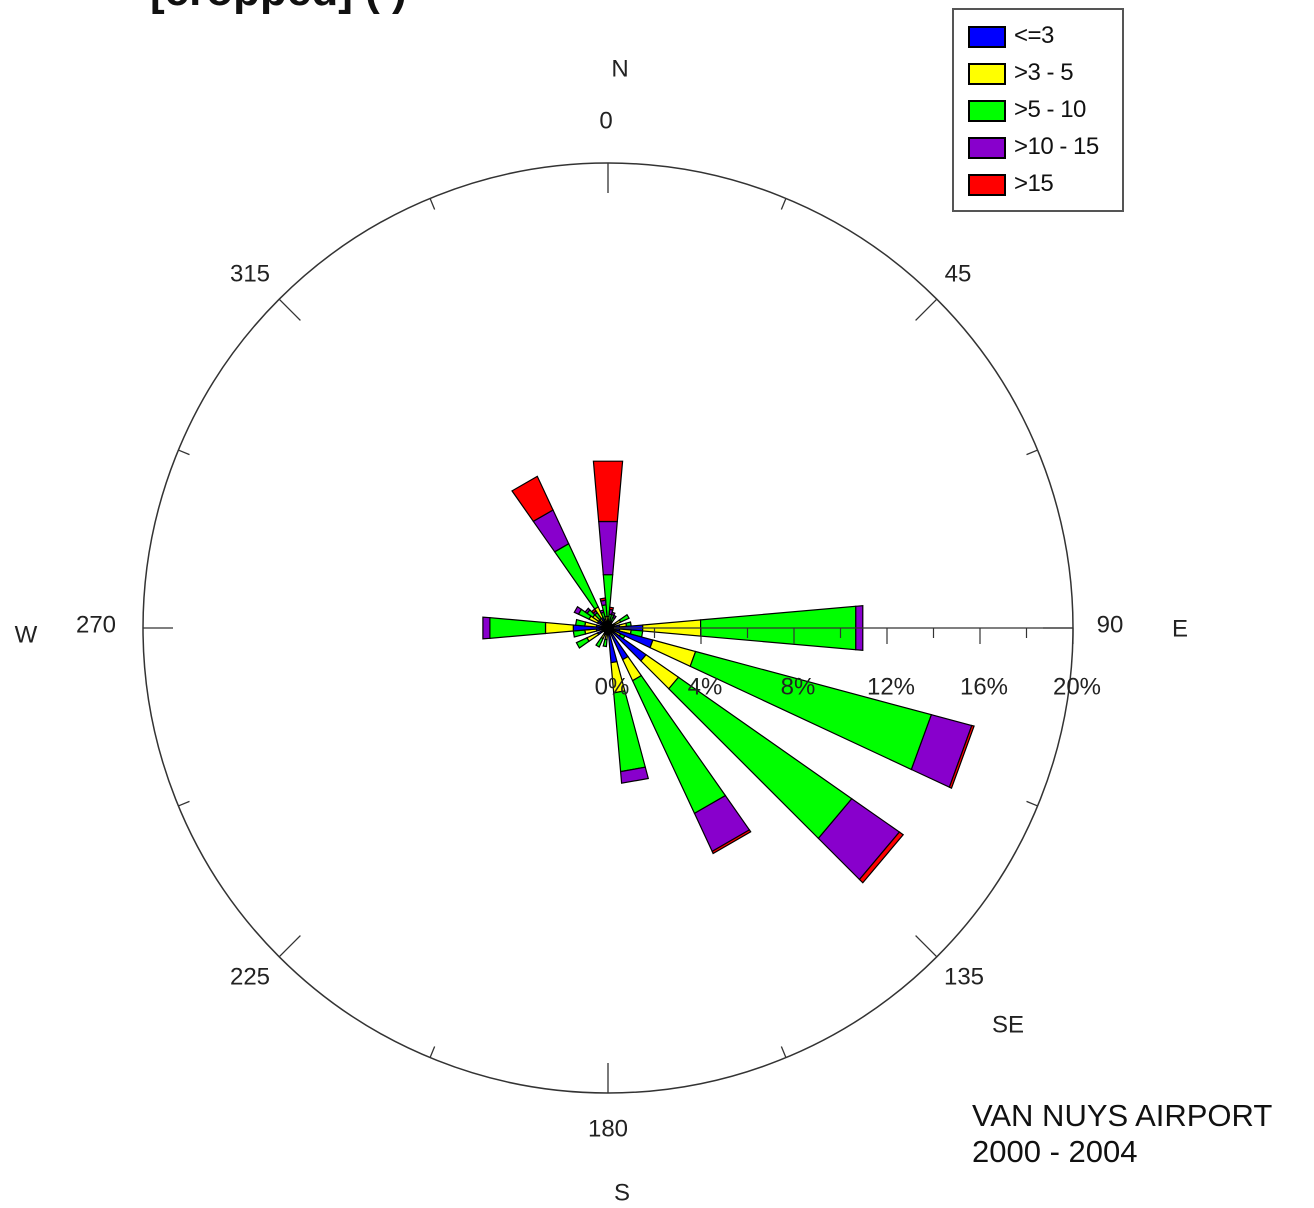 The height and width of the screenshot is (1208, 1314). What do you see at coordinates (1034, 183) in the screenshot?
I see `legend-label: >15` at bounding box center [1034, 183].